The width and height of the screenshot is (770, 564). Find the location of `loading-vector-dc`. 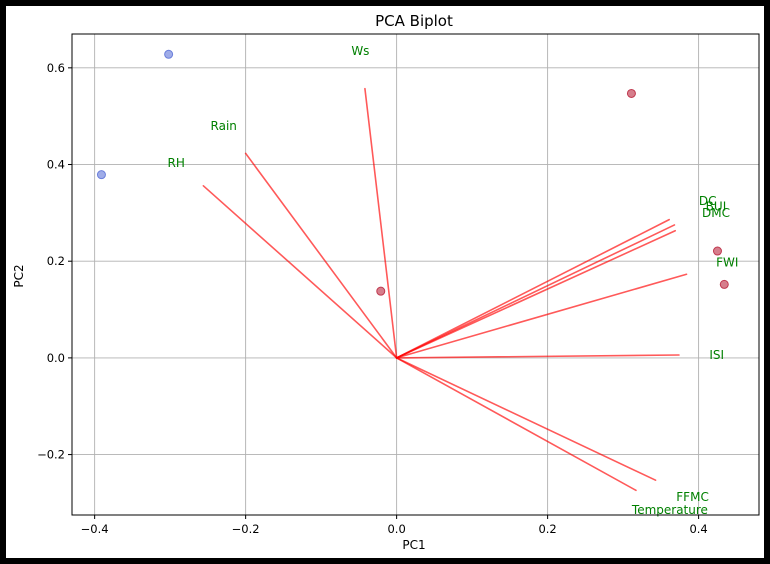

loading-vector-dc is located at coordinates (532, 288).